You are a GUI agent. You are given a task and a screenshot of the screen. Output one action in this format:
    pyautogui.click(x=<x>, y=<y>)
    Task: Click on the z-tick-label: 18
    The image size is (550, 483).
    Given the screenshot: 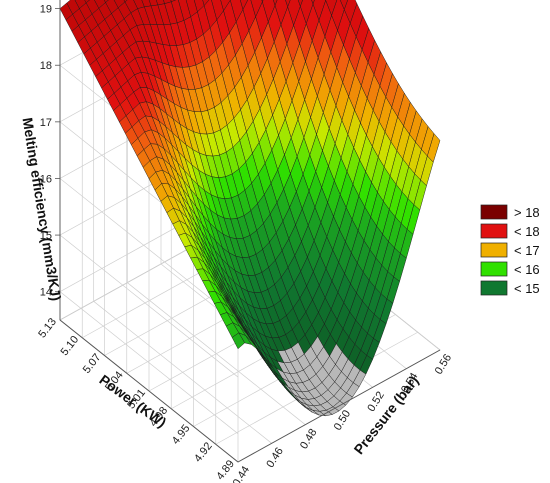 What is the action you would take?
    pyautogui.click(x=46, y=66)
    